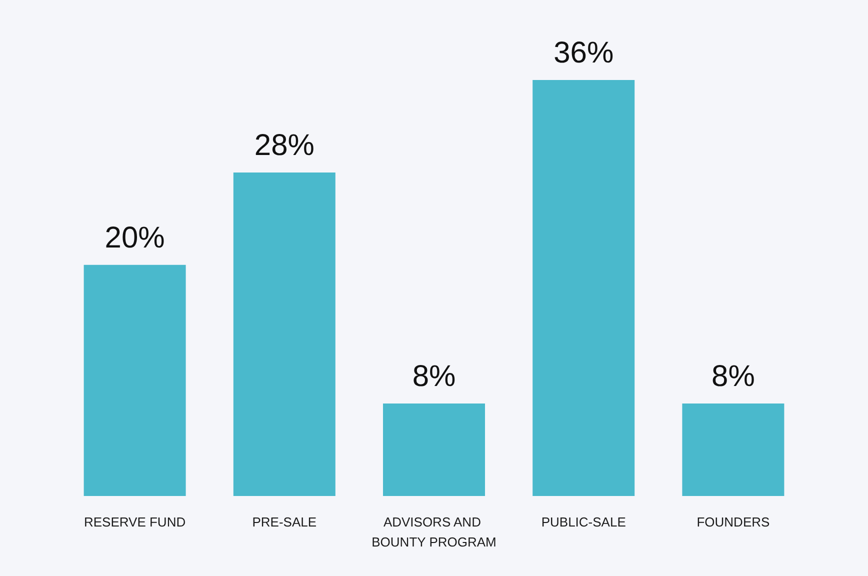 The width and height of the screenshot is (868, 576). What do you see at coordinates (284, 522) in the screenshot?
I see `x-tick-label: PRE-SALE` at bounding box center [284, 522].